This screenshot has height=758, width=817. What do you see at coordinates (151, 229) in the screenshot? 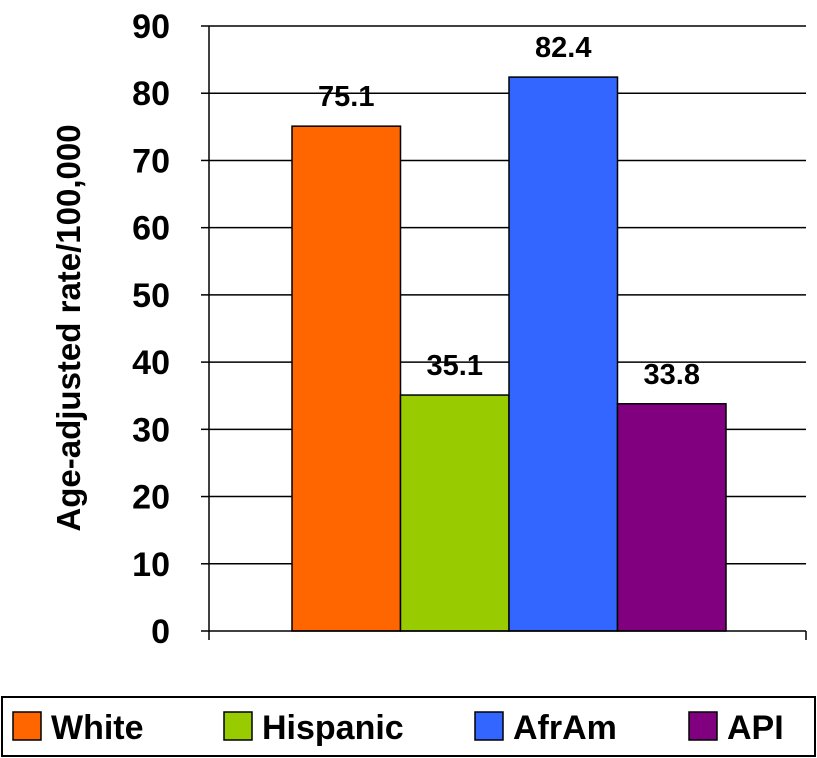
I see `y-tick-label: 60` at bounding box center [151, 229].